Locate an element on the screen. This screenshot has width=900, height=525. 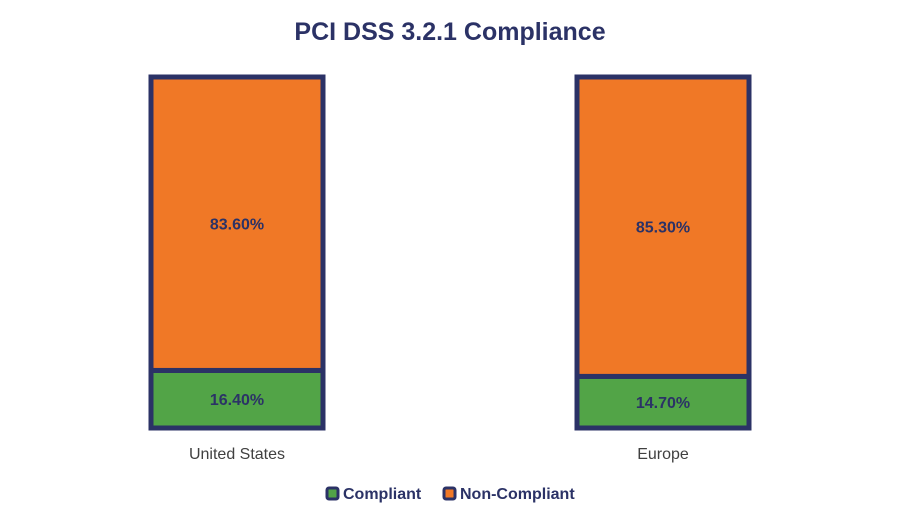
legend-label-1: Non-Compliant is located at coordinates (517, 494).